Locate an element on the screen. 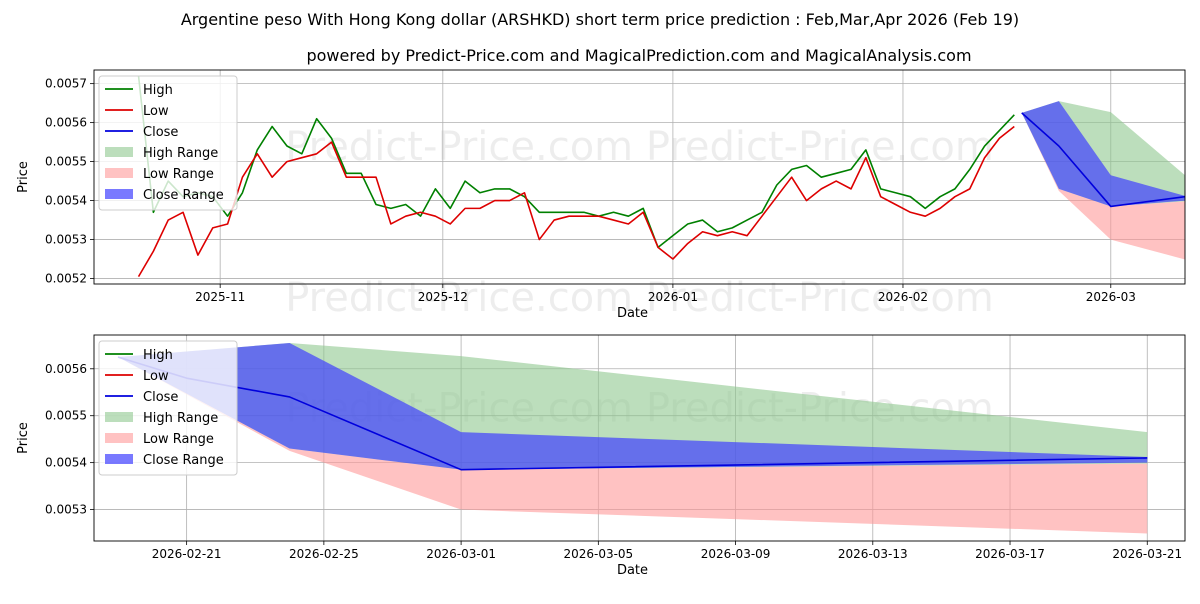 The image size is (1200, 604). x-tick-label: 2026-03 is located at coordinates (1111, 297).